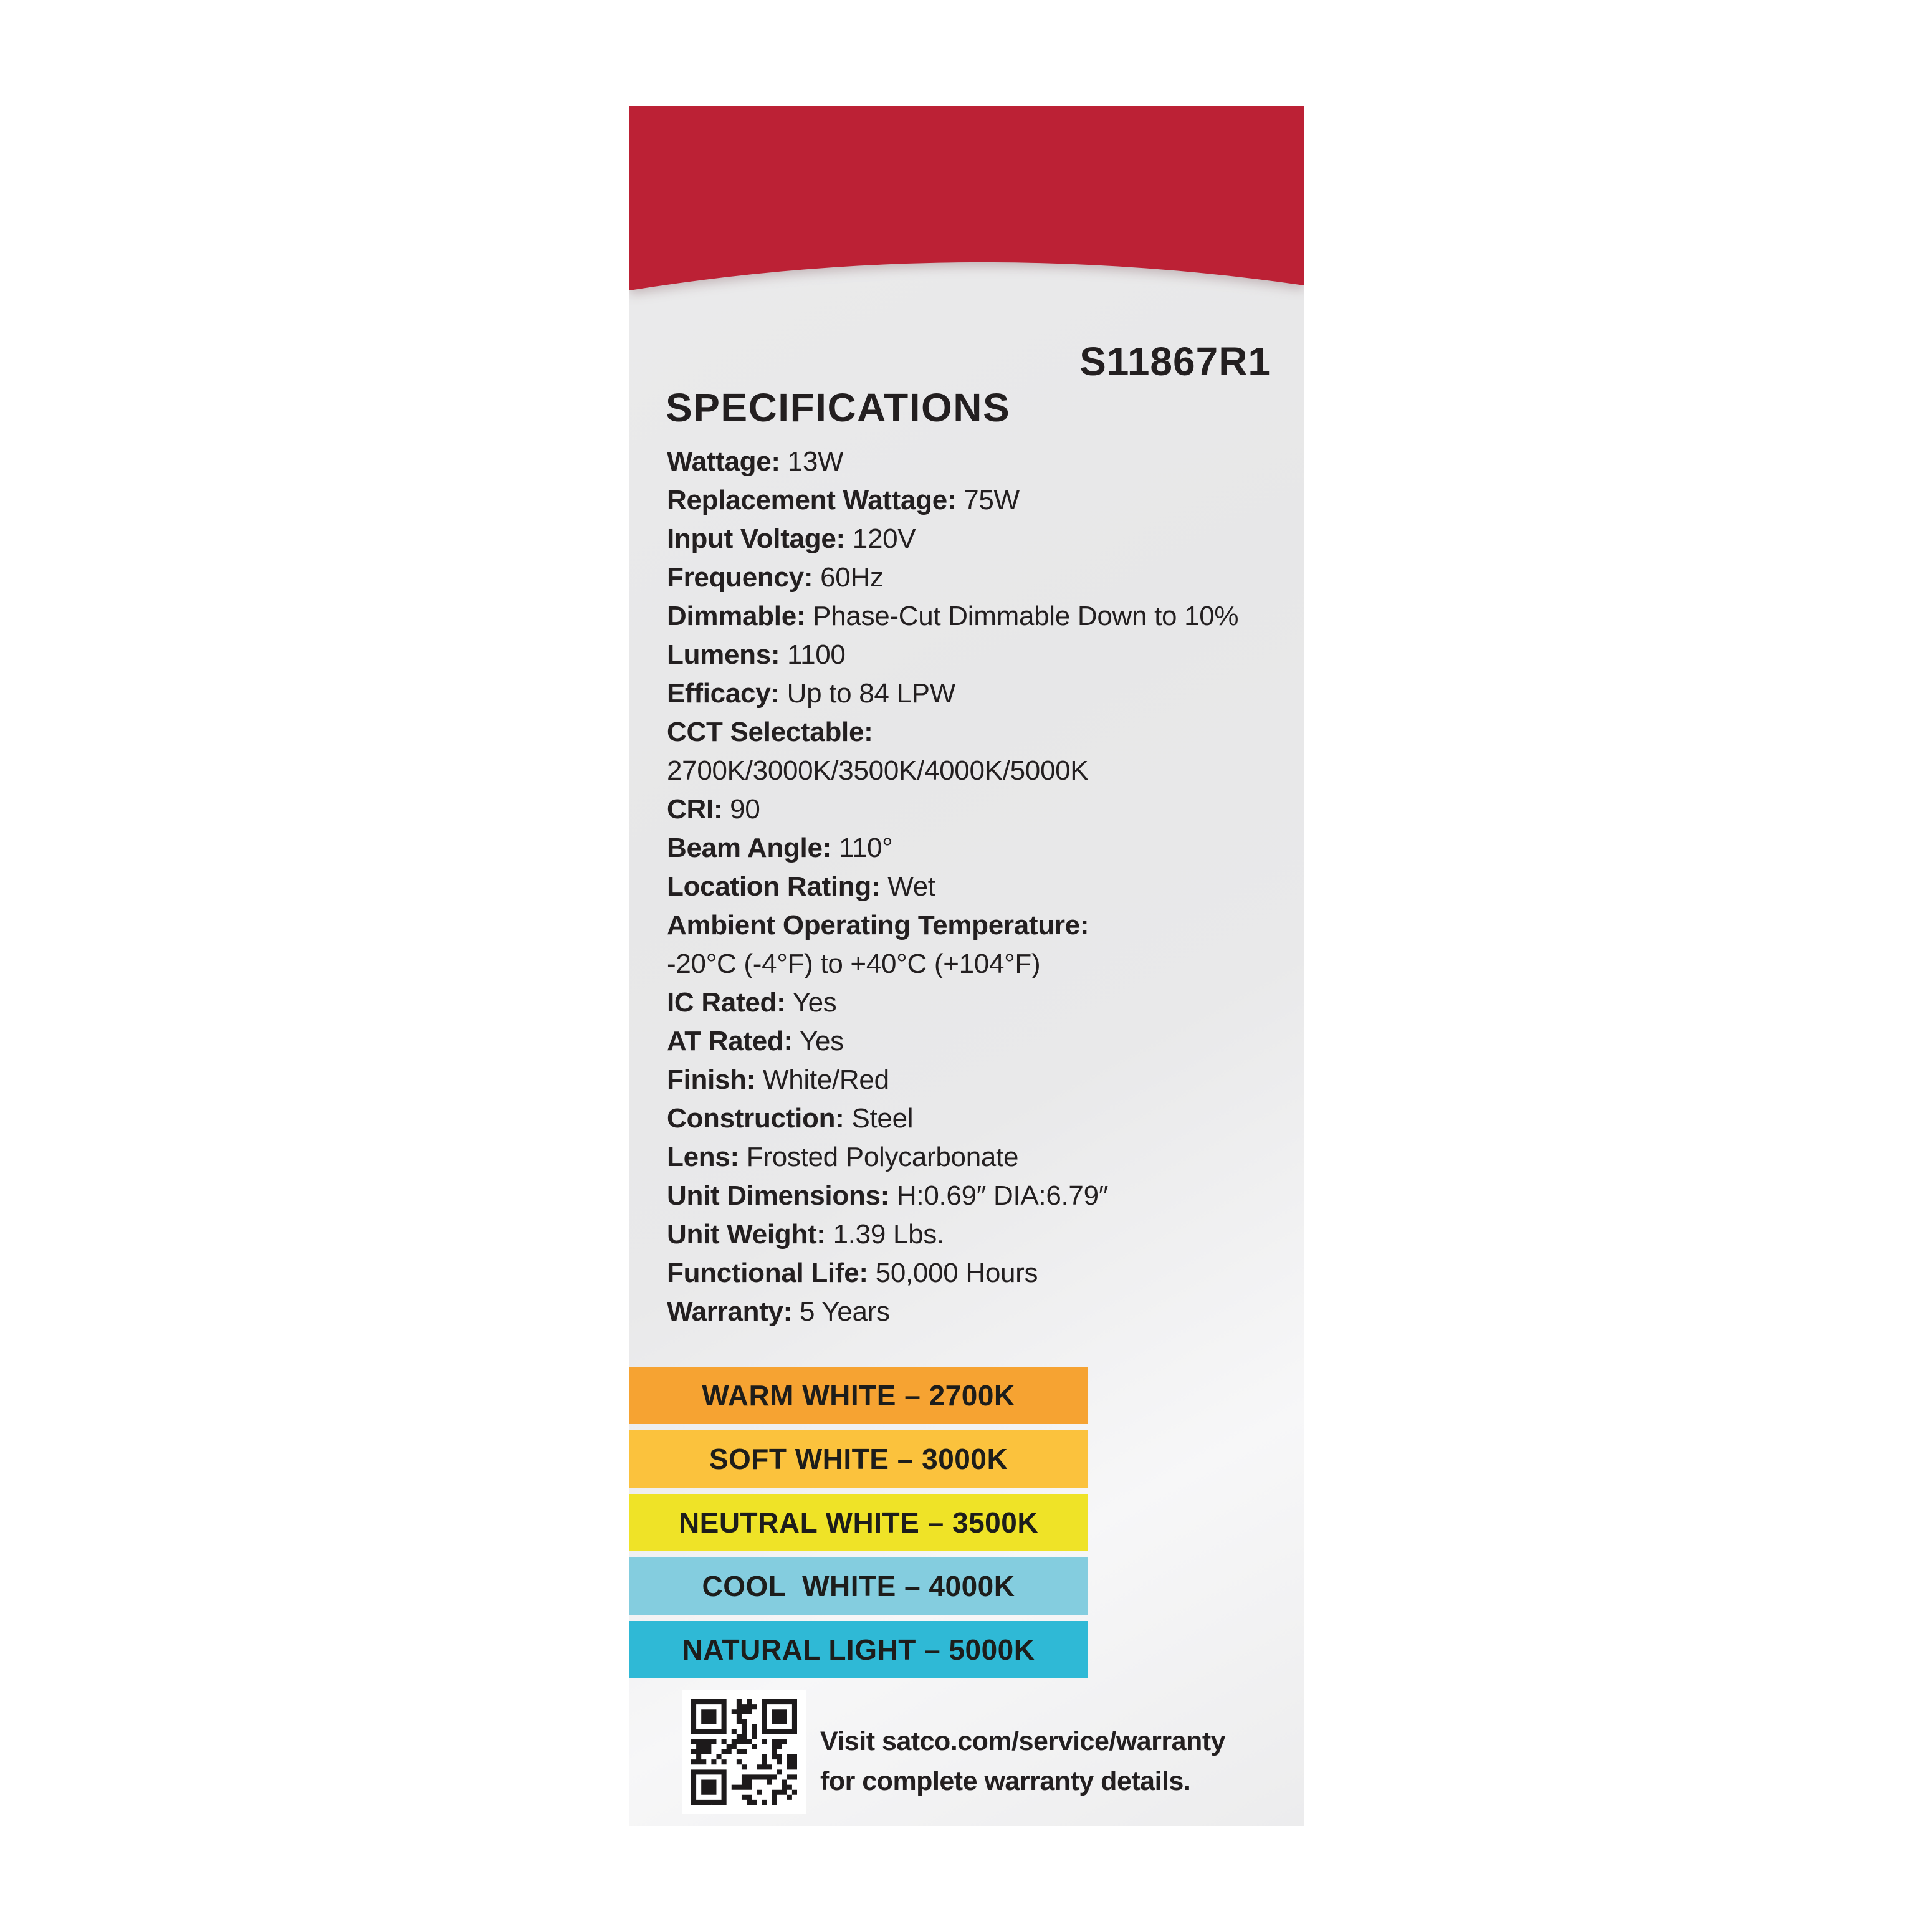  I want to click on spec-item-value: Wet, so click(907, 886).